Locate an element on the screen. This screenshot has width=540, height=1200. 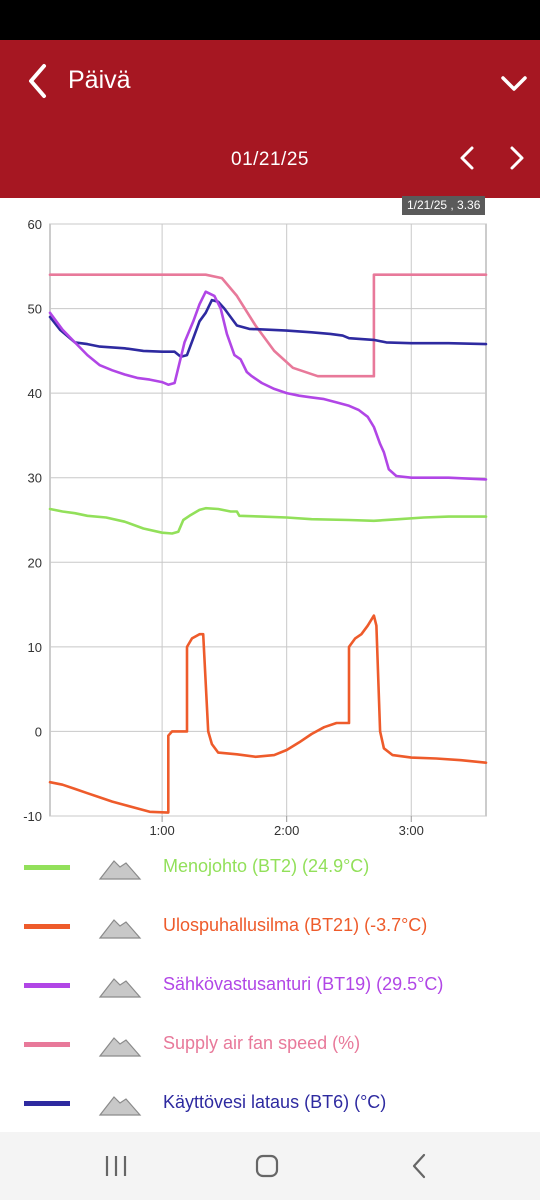
recent-apps-icon is located at coordinates (116, 1166).